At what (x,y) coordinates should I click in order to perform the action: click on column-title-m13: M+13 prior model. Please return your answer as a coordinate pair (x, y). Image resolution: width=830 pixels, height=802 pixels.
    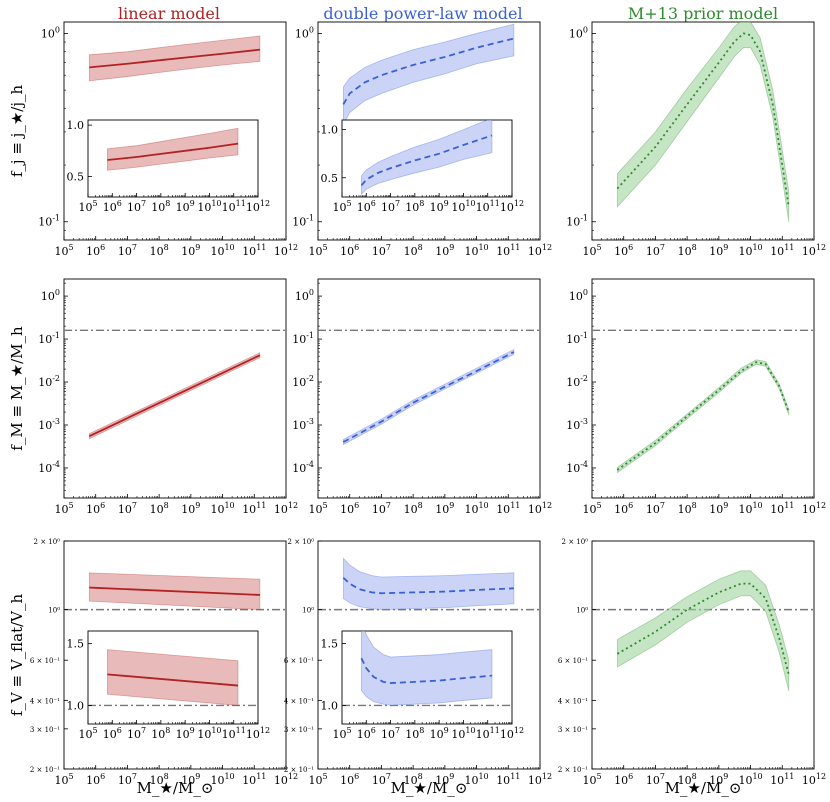
    Looking at the image, I should click on (703, 13).